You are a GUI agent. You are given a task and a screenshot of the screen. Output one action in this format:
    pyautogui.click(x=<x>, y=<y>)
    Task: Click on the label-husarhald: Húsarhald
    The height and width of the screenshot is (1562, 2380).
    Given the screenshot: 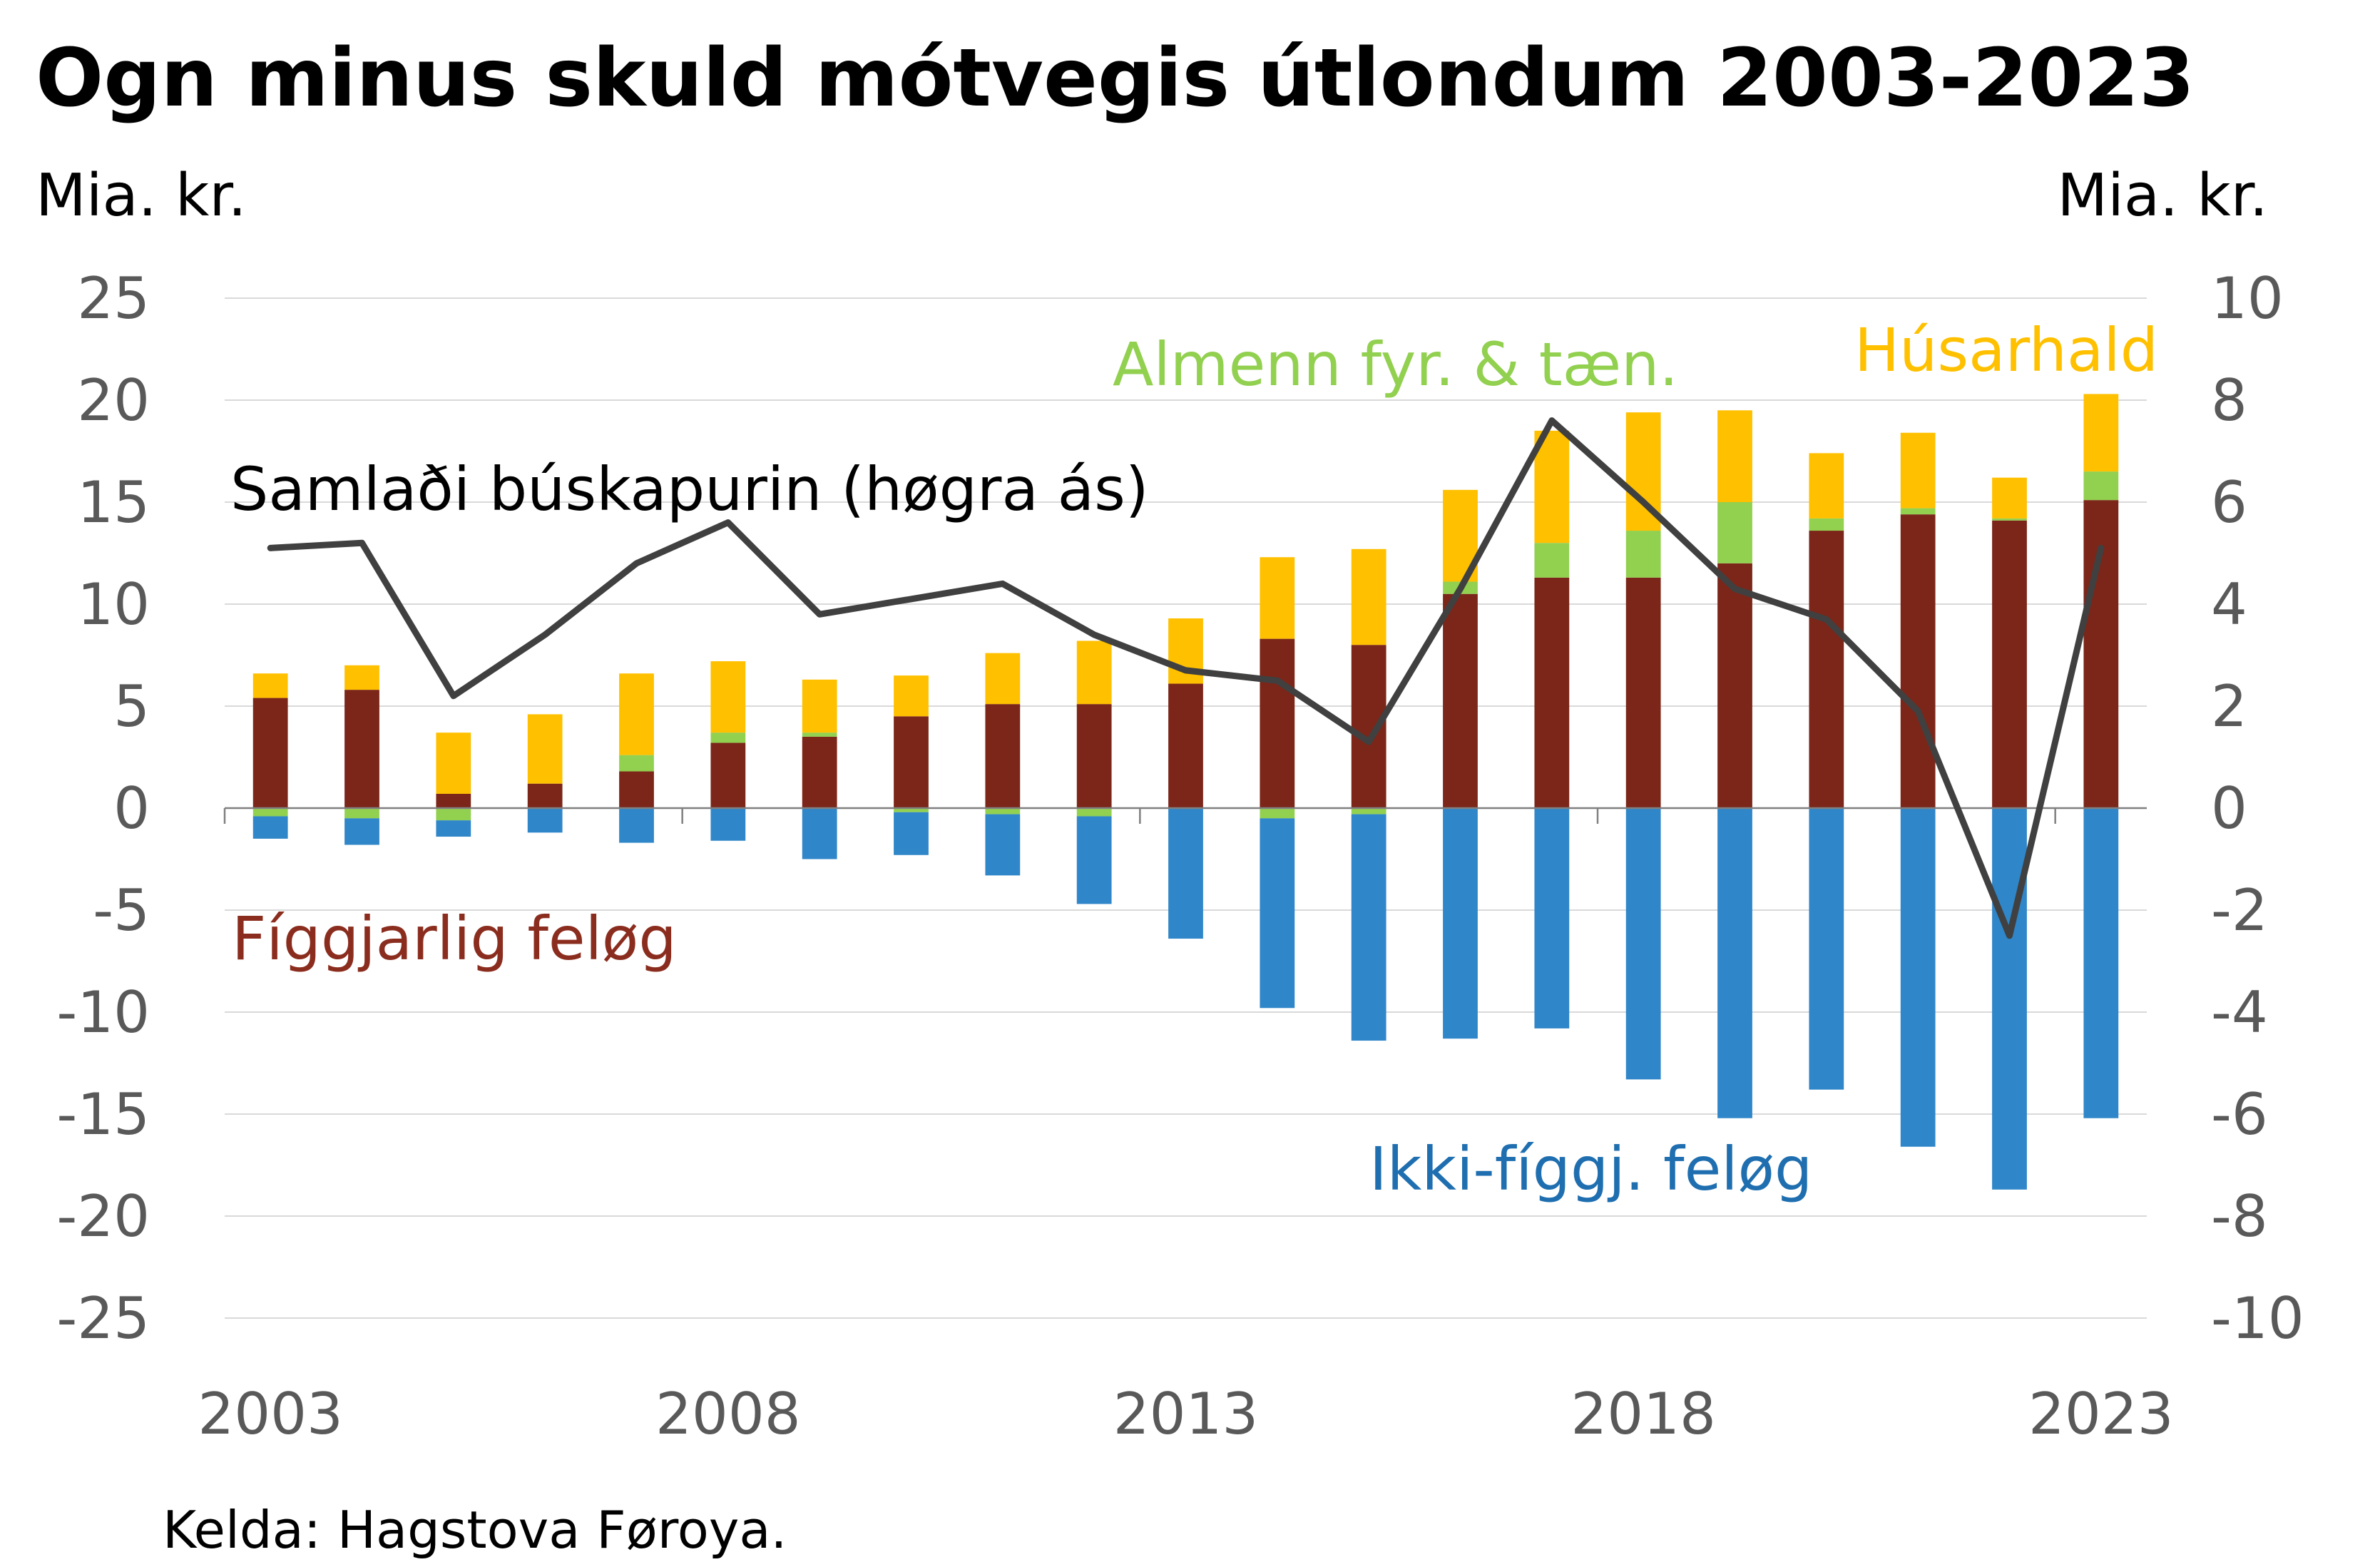 What is the action you would take?
    pyautogui.click(x=2006, y=350)
    